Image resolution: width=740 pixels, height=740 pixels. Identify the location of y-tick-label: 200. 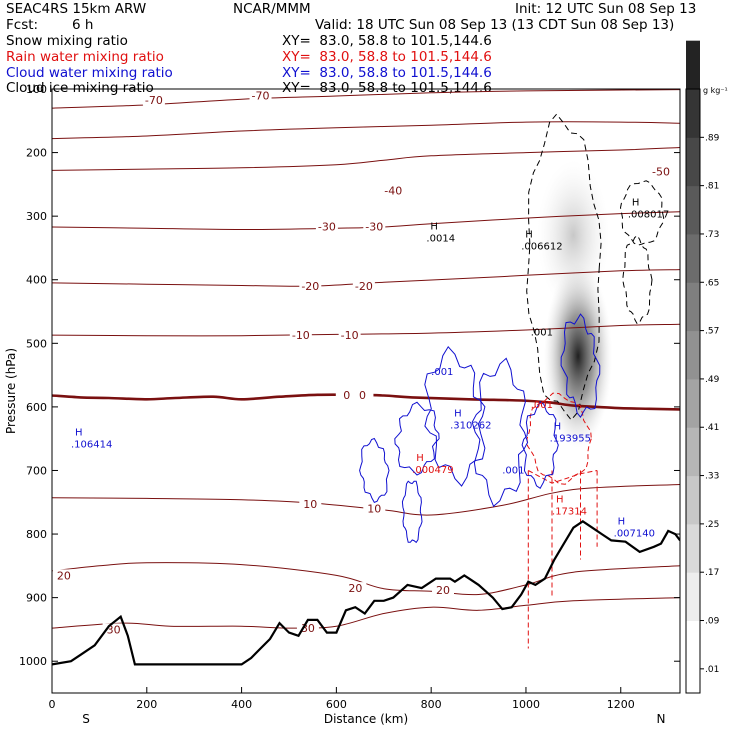
(36, 153).